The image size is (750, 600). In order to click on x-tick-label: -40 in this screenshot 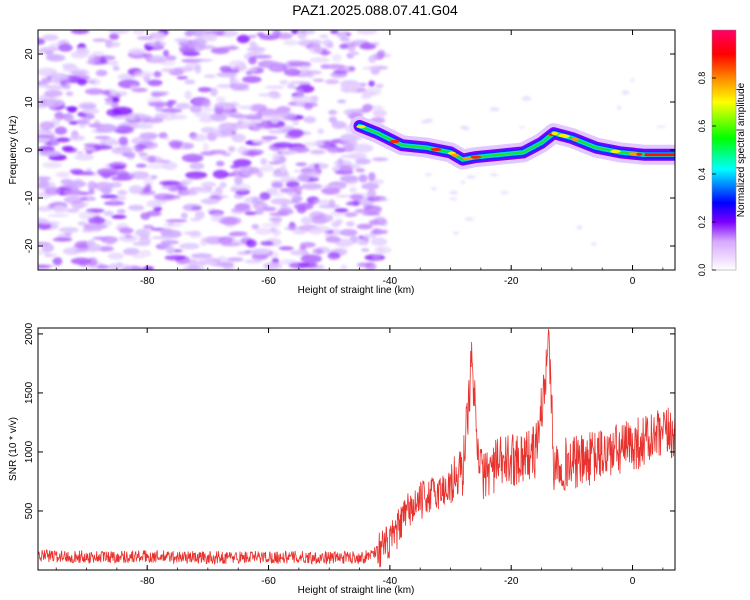, I will do `click(390, 281)`.